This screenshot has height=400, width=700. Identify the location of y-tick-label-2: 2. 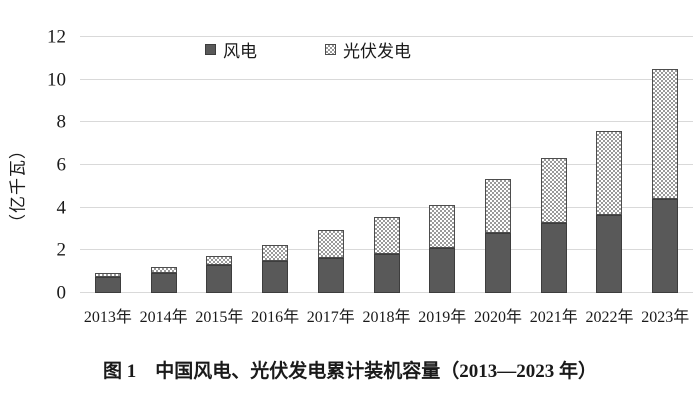
(61, 250).